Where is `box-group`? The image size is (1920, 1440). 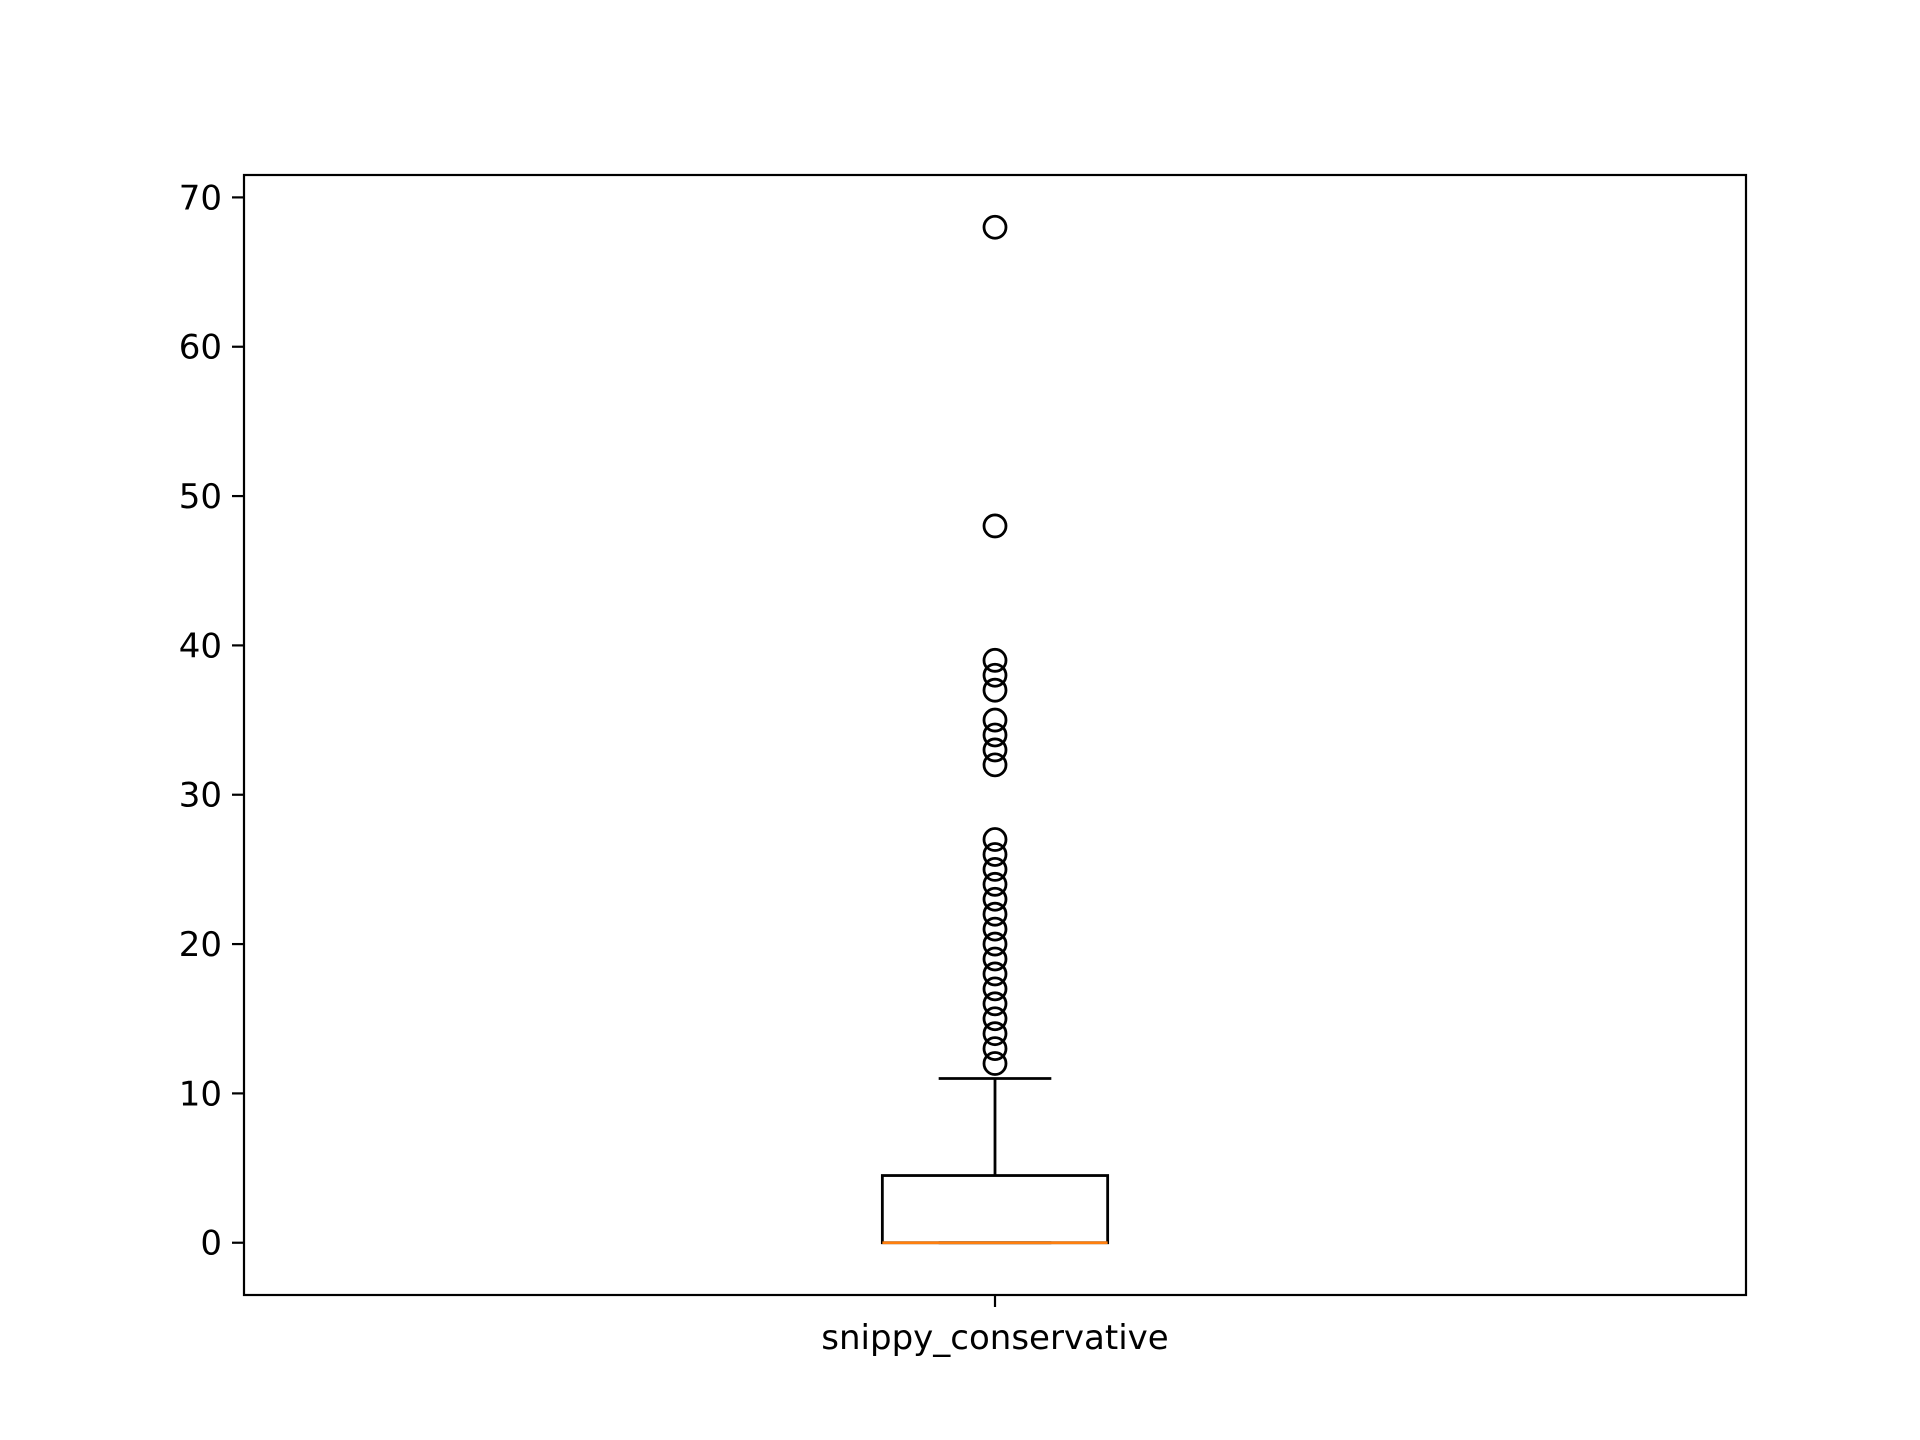 box-group is located at coordinates (995, 729).